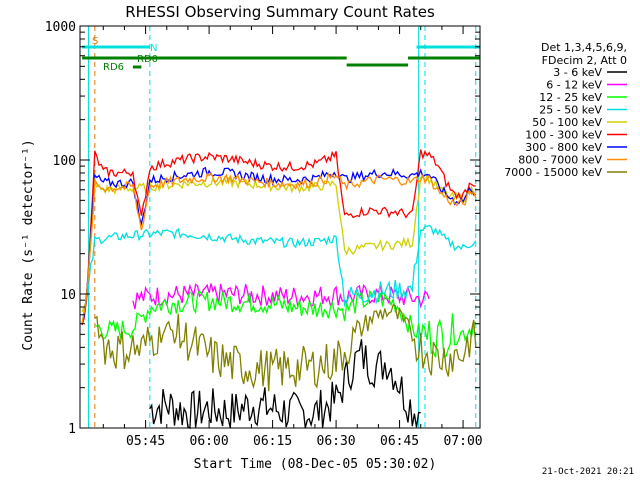  Describe the element at coordinates (570, 97) in the screenshot. I see `legend-label-2: 12 - 25 keV` at that location.